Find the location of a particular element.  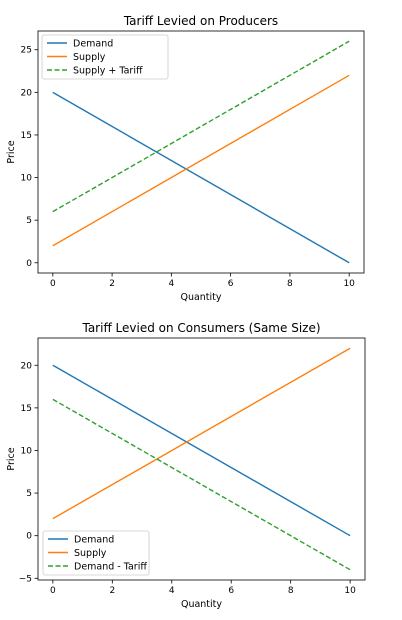

legend-entry: Demand - Tariff is located at coordinates (110, 566).